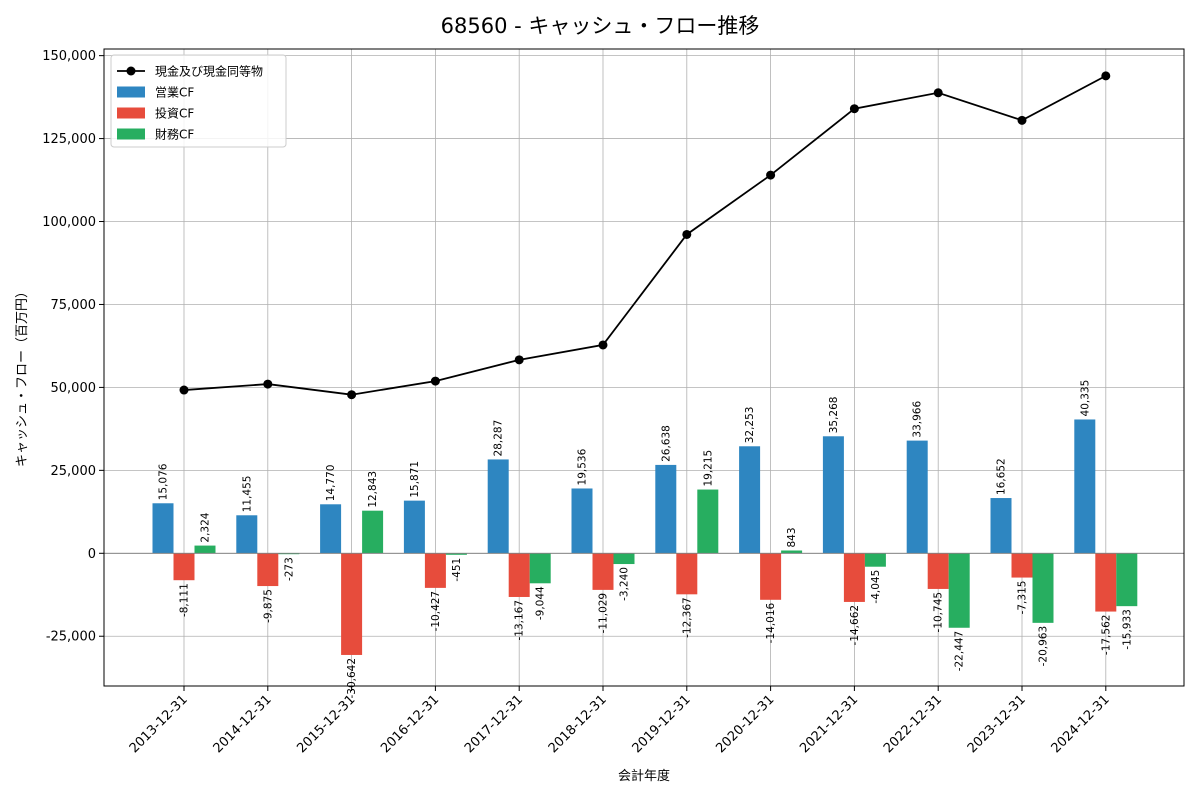  What do you see at coordinates (624, 559) in the screenshot?
I see `bar-財務CF-2018-12-31` at bounding box center [624, 559].